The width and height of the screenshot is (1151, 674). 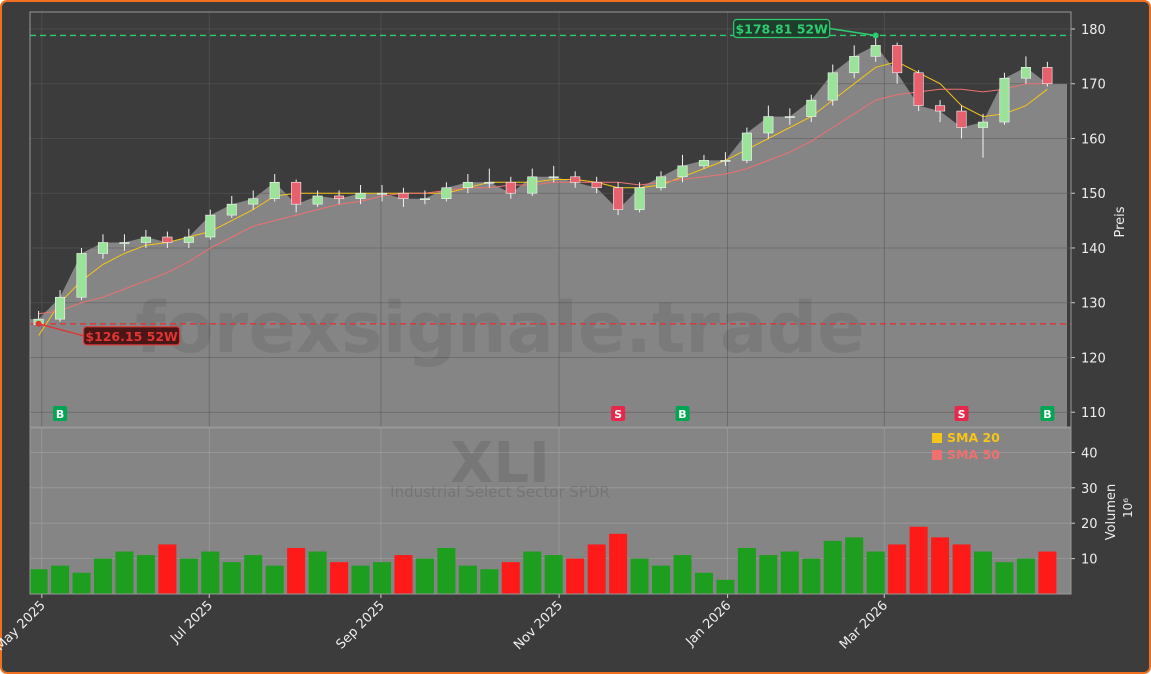 I want to click on volume-axis-label: Volumen, so click(x=1111, y=512).